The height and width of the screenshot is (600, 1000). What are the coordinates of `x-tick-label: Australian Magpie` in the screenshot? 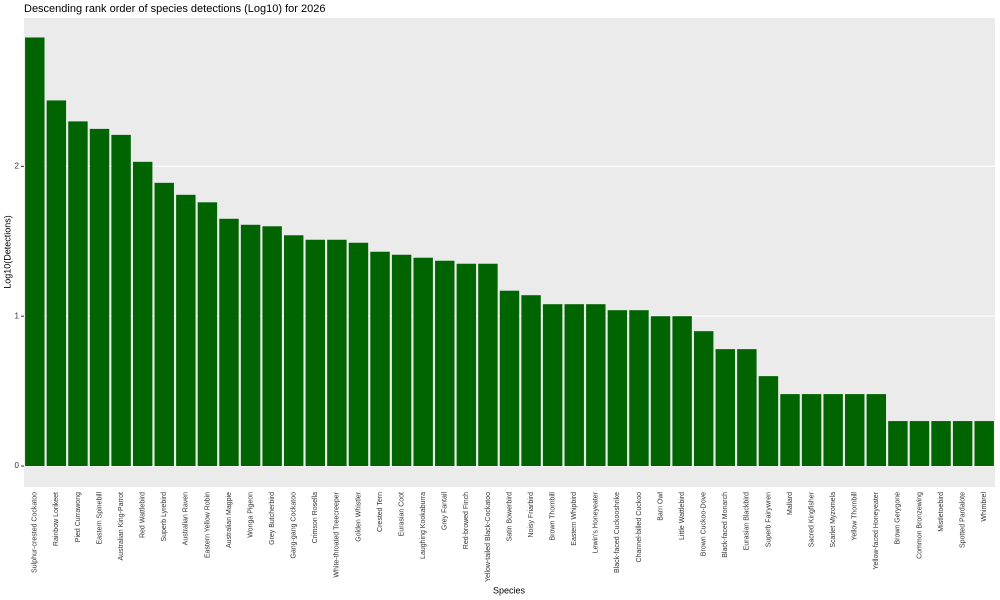 It's located at (229, 520).